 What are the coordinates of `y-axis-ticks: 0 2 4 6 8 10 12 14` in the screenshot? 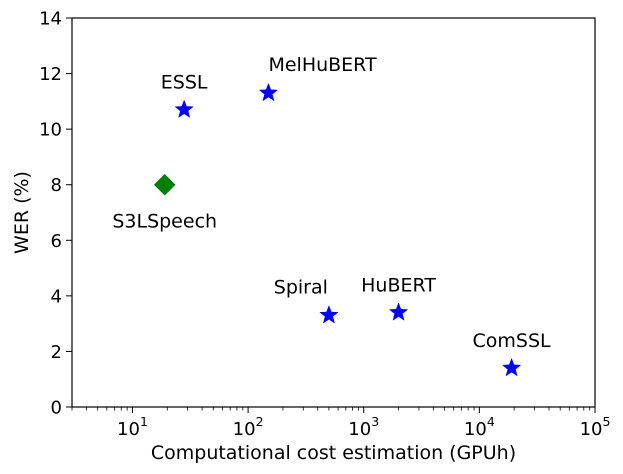 It's located at (55, 214).